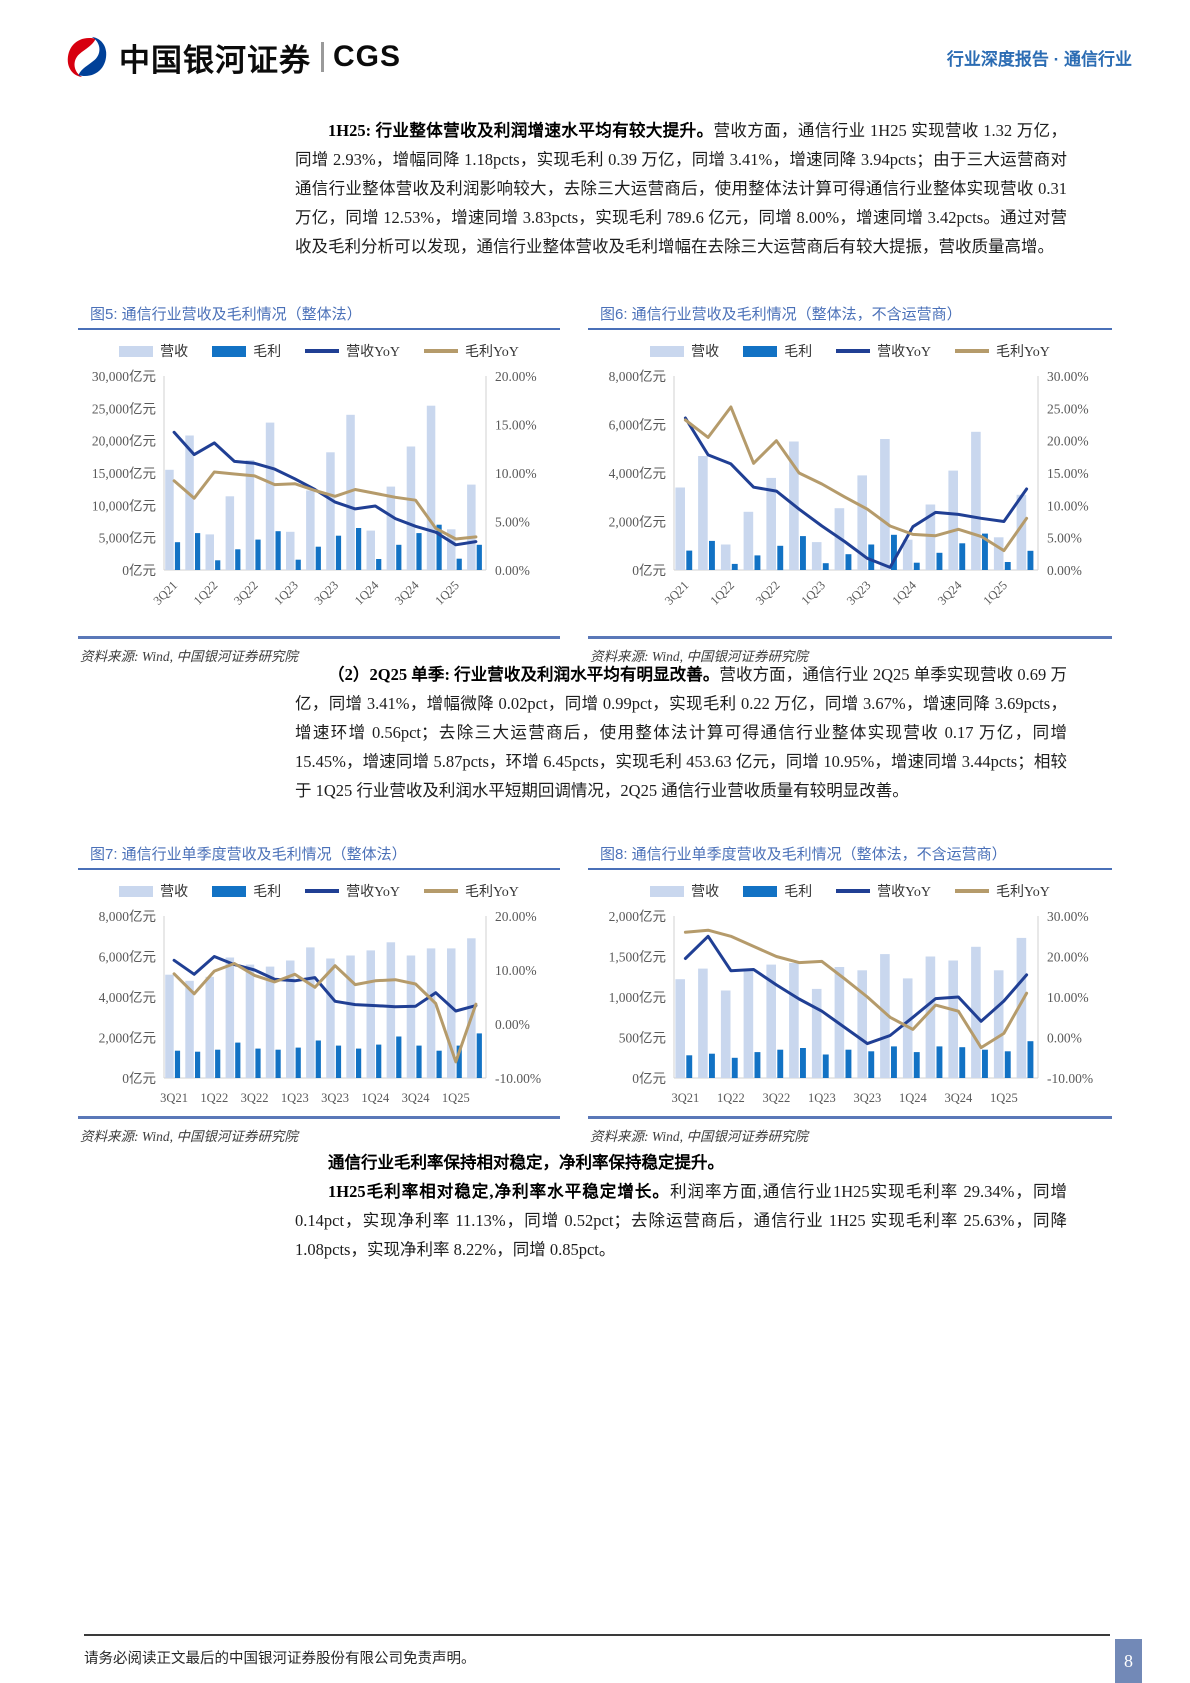  What do you see at coordinates (1064, 538) in the screenshot?
I see `svg-text: 5.00%` at bounding box center [1064, 538].